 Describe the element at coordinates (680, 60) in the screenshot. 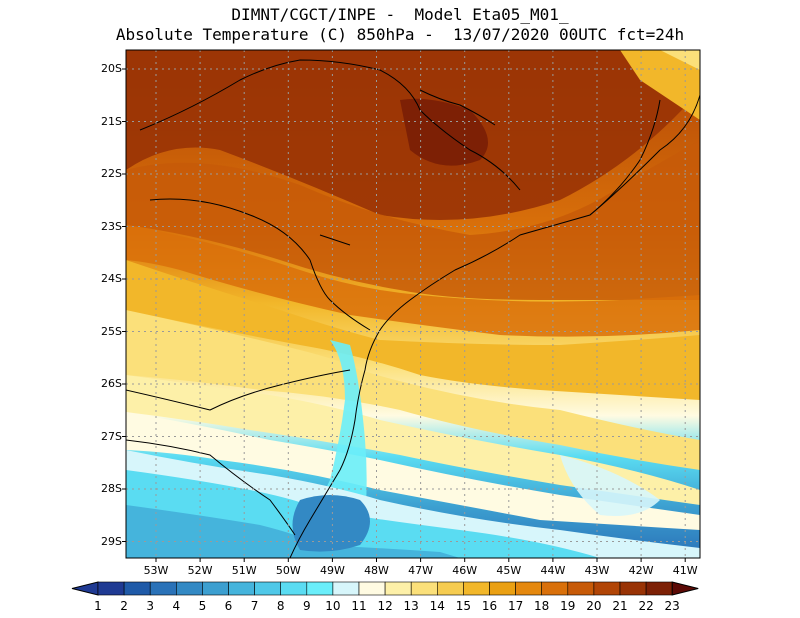

I see `temp-band-north-yellow` at that location.